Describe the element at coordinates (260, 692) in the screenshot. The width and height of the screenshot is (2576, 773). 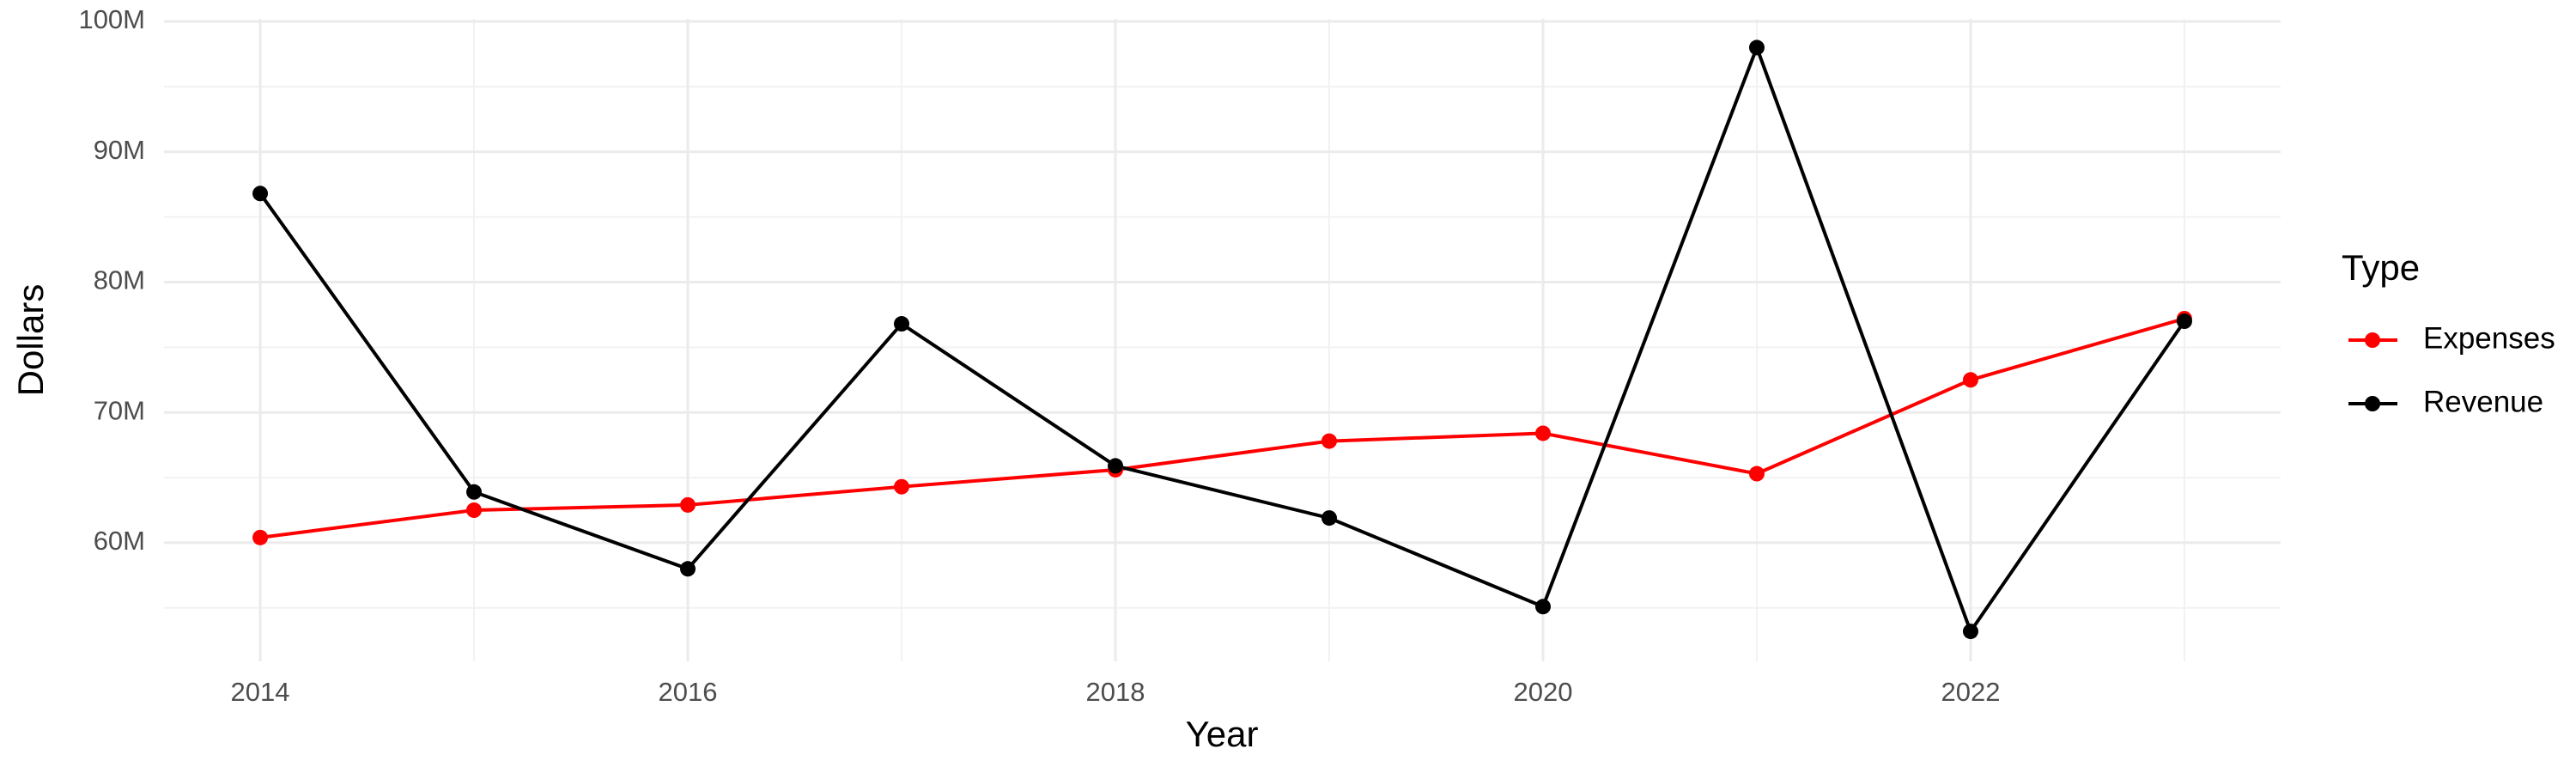
I see `x-tick-label: 2014` at that location.